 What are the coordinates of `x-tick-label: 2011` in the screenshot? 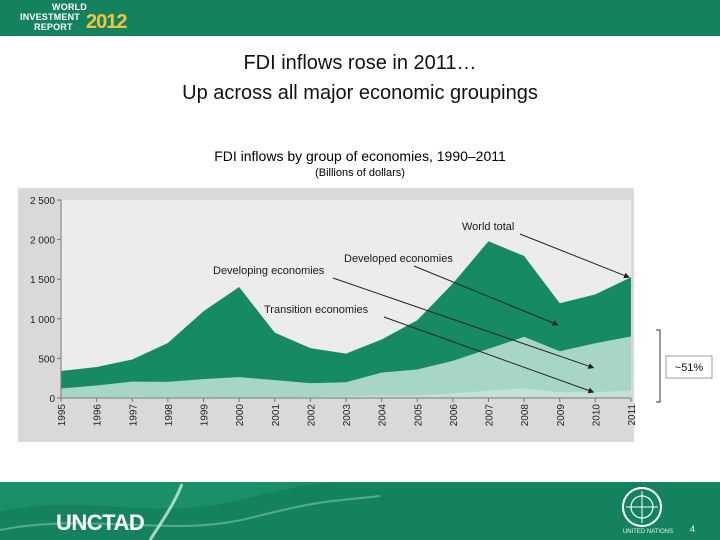 It's located at (632, 415).